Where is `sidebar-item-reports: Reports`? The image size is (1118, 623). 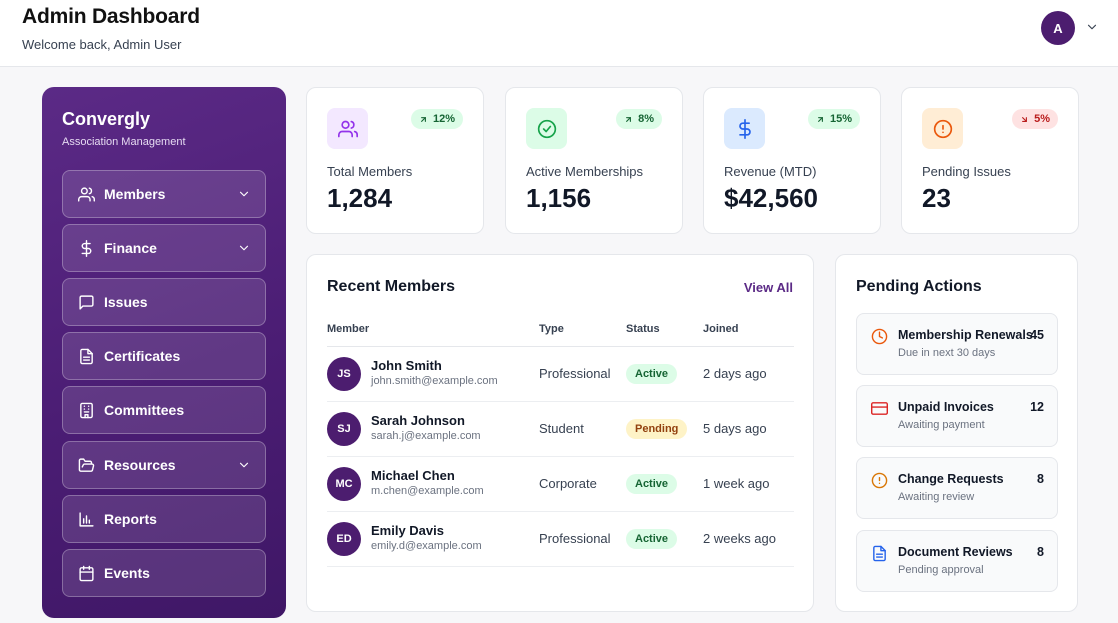 sidebar-item-reports: Reports is located at coordinates (164, 519).